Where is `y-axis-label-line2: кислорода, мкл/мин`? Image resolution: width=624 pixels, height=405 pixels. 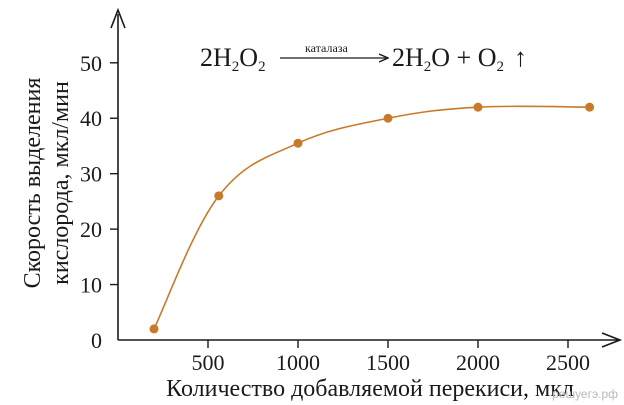 y-axis-label-line2: кислорода, мкл/мин is located at coordinates (61, 183).